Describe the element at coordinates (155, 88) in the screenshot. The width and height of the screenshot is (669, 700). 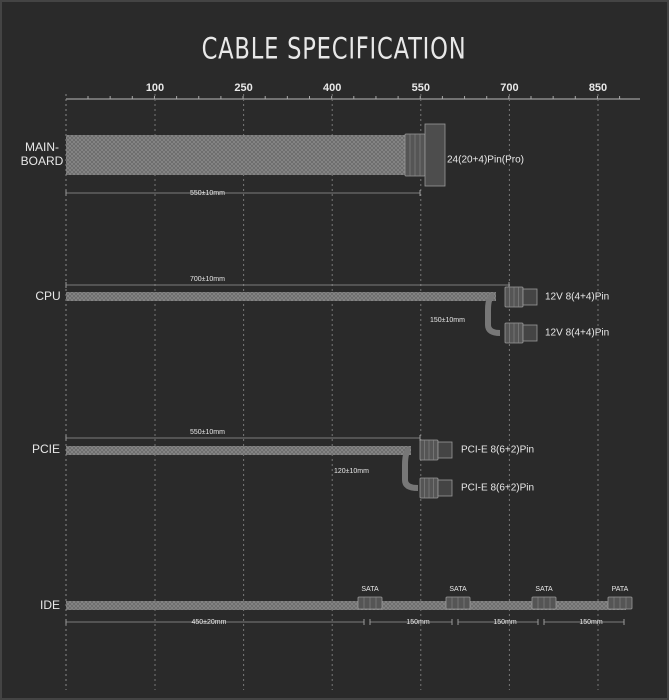
I see `tick-label: 100` at that location.